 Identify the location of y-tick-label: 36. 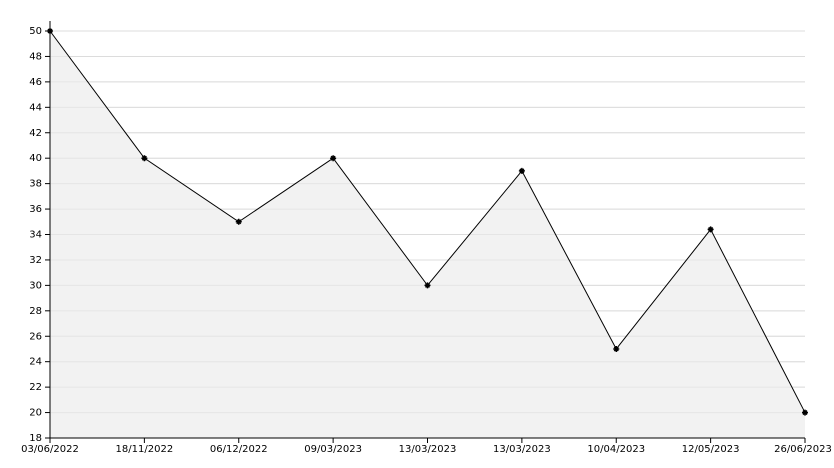
(35, 209).